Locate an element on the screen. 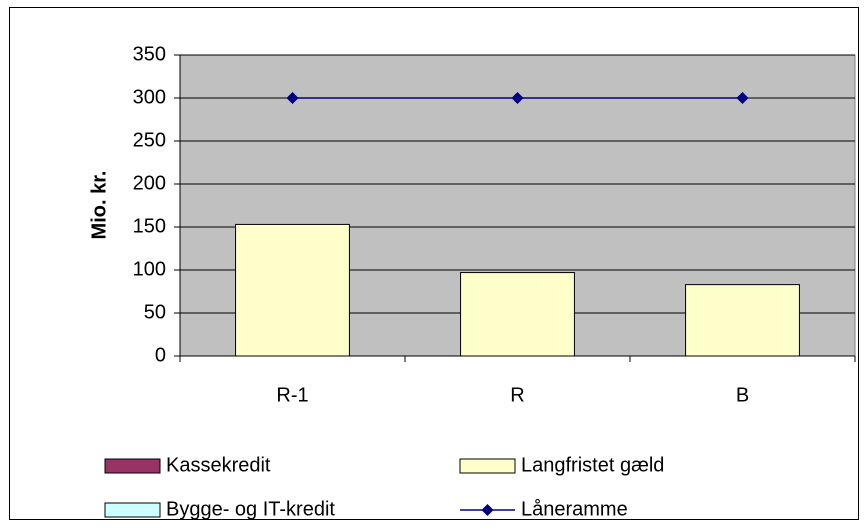 This screenshot has width=868, height=528. legend-label: Langfristet gæld is located at coordinates (592, 465).